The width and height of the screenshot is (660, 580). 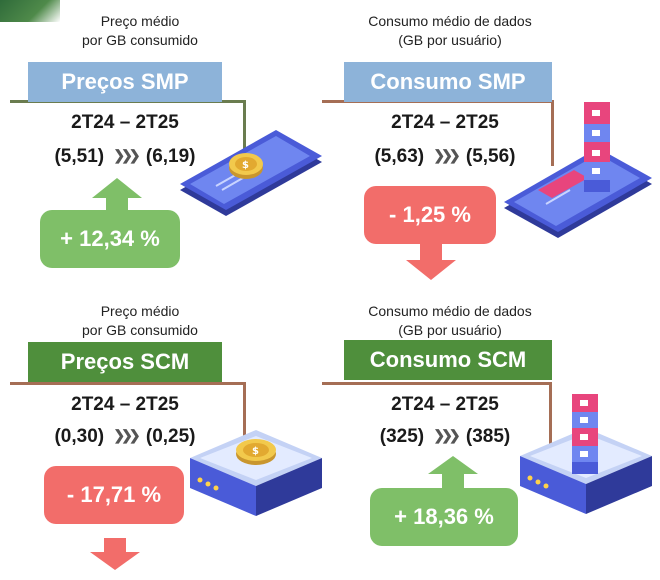 What do you see at coordinates (79, 436) in the screenshot?
I see `value-from: (0,30)` at bounding box center [79, 436].